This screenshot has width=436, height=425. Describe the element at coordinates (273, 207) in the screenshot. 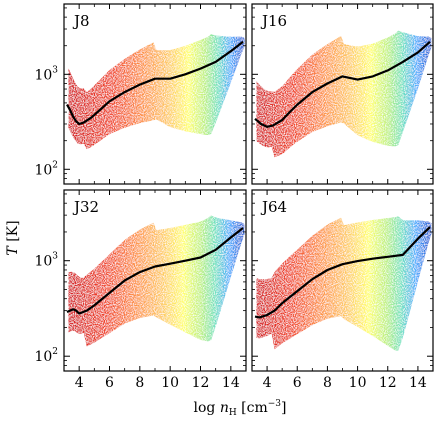

I see `panel-title: J64` at that location.